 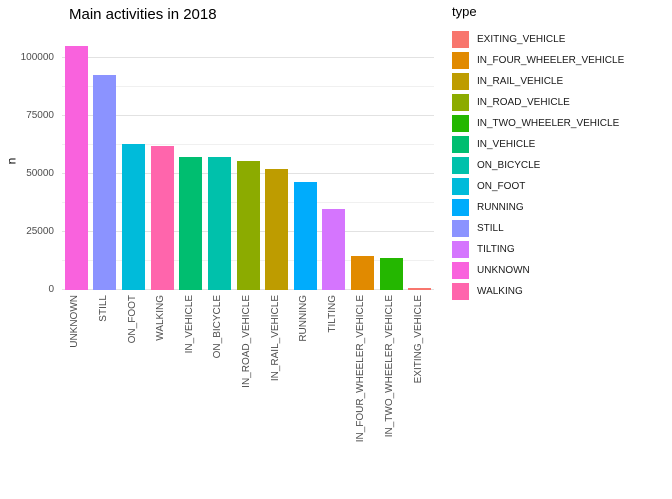 What do you see at coordinates (538, 186) in the screenshot?
I see `legend-item: ON_FOOT` at bounding box center [538, 186].